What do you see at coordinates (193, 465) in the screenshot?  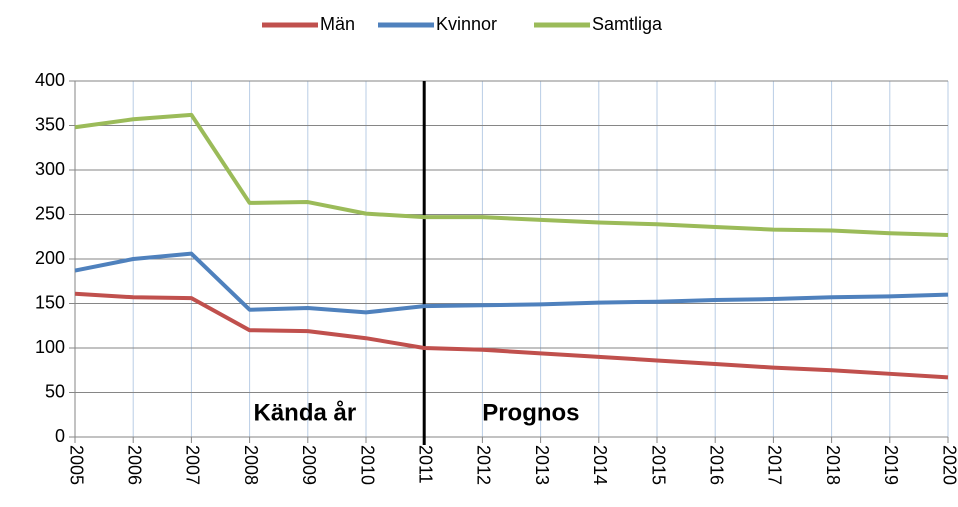 I see `x-tick-label: 2007` at bounding box center [193, 465].